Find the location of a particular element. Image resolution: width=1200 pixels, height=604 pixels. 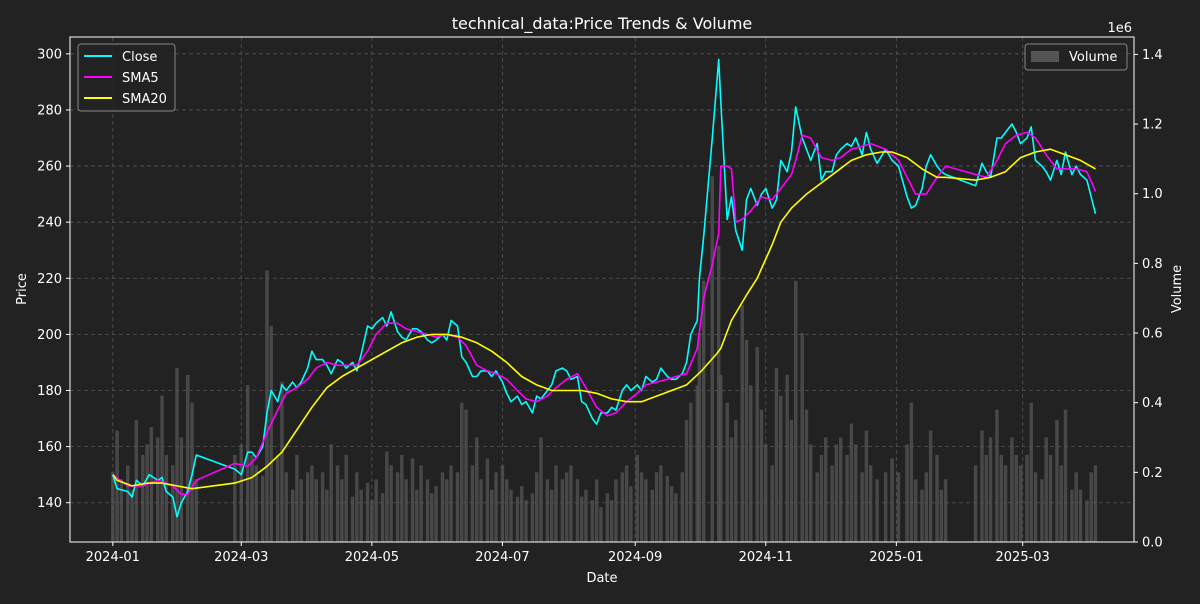

x-tick-label: 2024-05 is located at coordinates (372, 557).